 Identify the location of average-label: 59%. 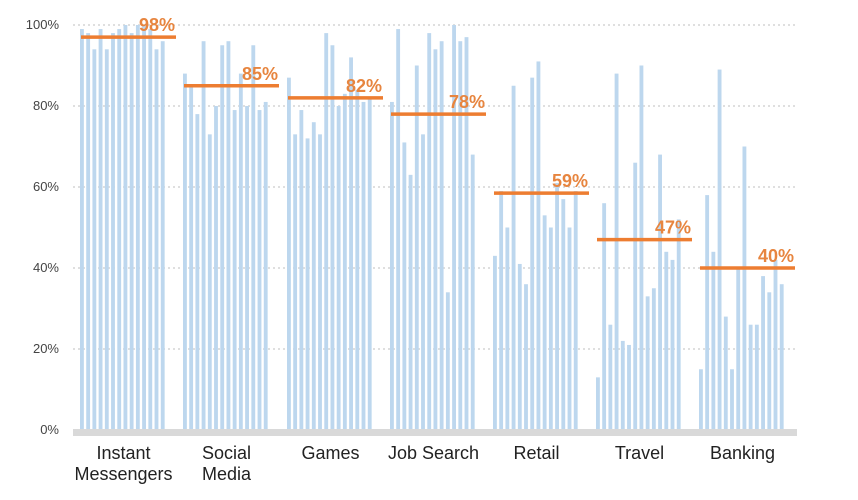
(570, 181).